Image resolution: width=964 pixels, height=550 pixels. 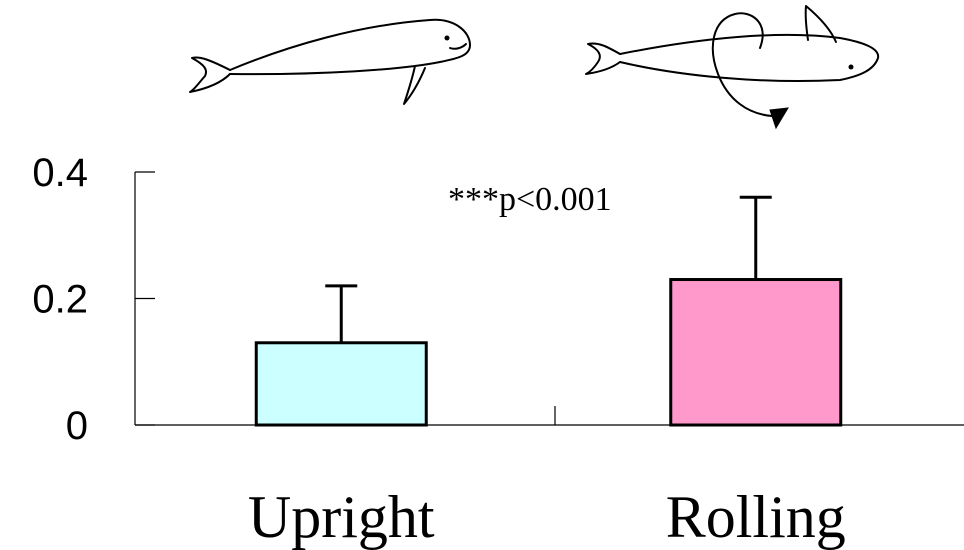 I want to click on y-tick-label: 0.2, so click(x=60, y=300).